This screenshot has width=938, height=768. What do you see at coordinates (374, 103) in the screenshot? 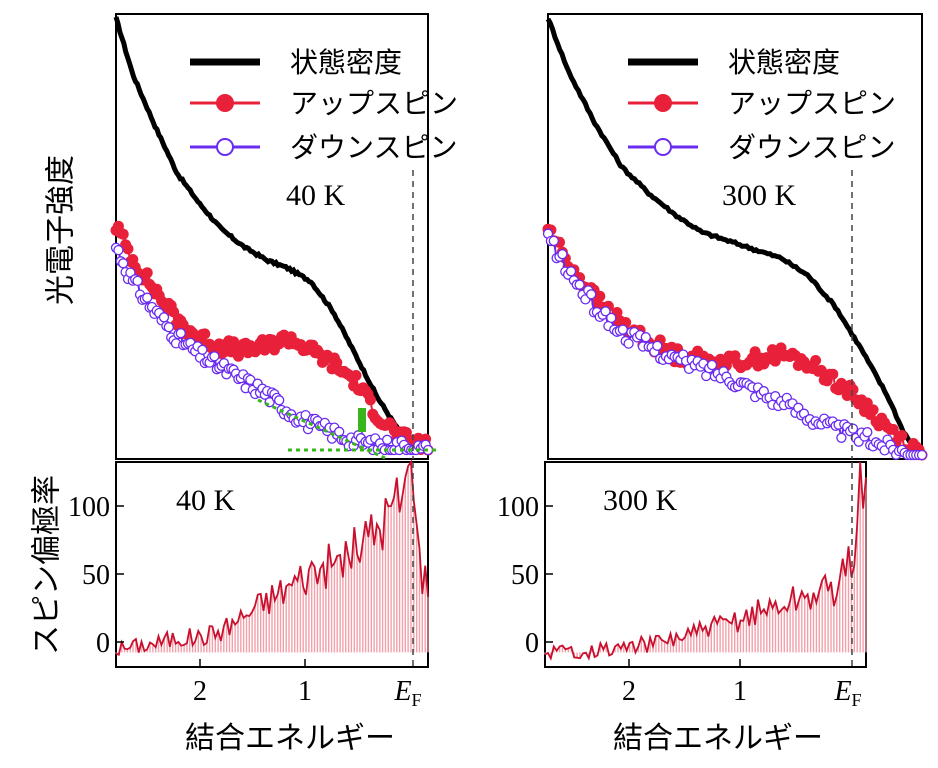
I see `legend-40k-up-label: アップスピン` at bounding box center [374, 103].